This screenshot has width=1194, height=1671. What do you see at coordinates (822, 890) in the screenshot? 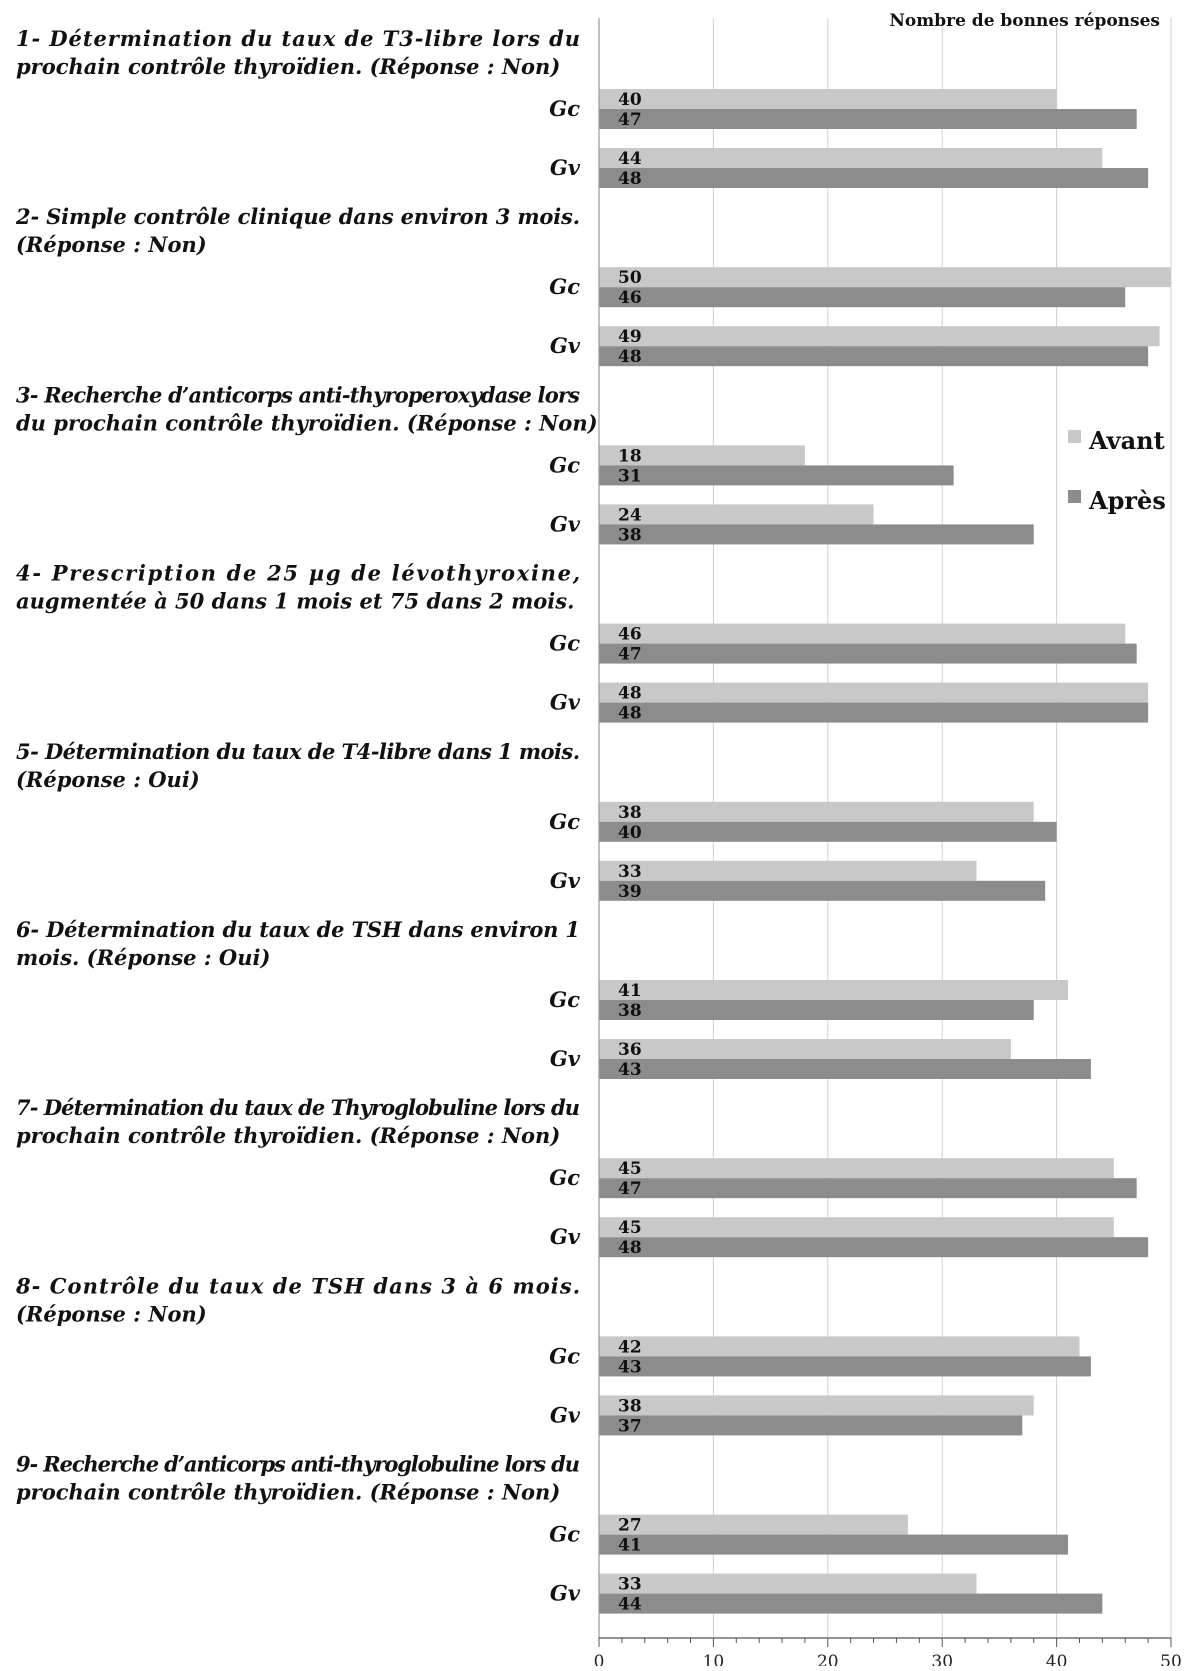
I see `bar-apres-q5-Gv` at bounding box center [822, 890].